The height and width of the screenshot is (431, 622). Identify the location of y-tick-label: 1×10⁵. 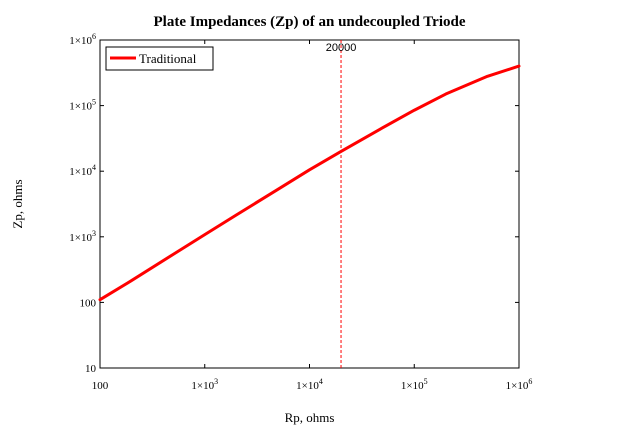
(82, 105).